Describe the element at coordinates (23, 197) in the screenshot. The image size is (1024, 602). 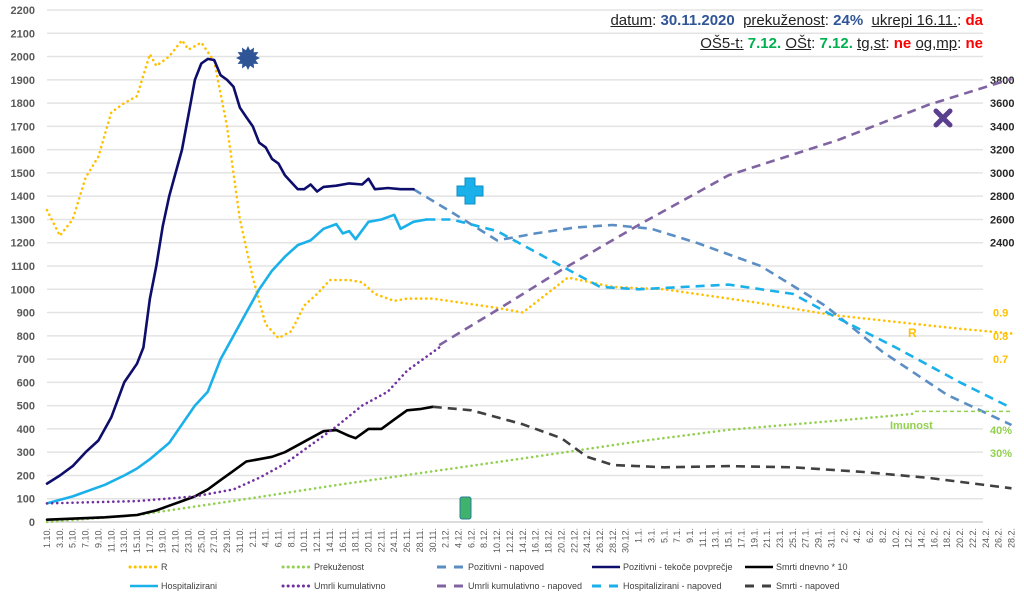
I see `y-tick-label: 1400` at that location.